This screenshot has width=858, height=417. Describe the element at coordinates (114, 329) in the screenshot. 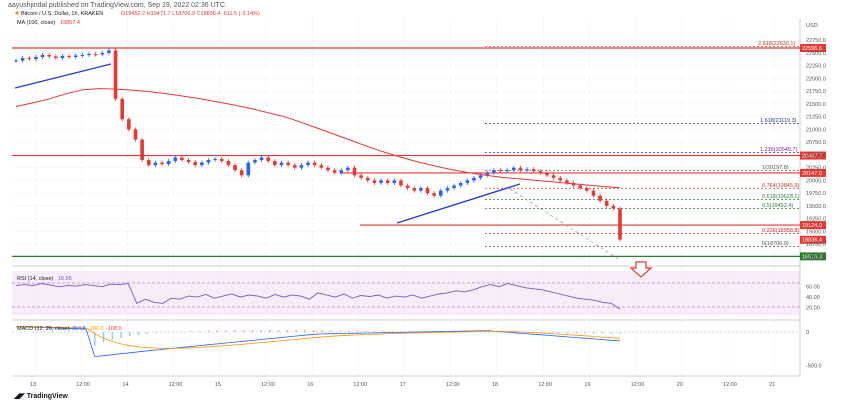

I see `macd-value-3: -108.0` at that location.